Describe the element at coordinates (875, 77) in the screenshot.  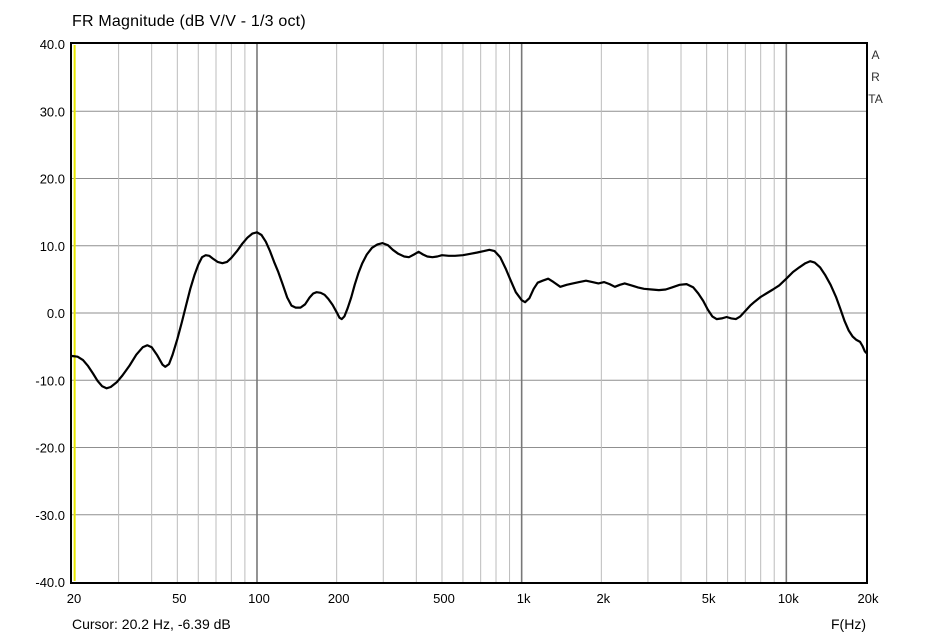
I see `arta-watermark: ARTA` at that location.